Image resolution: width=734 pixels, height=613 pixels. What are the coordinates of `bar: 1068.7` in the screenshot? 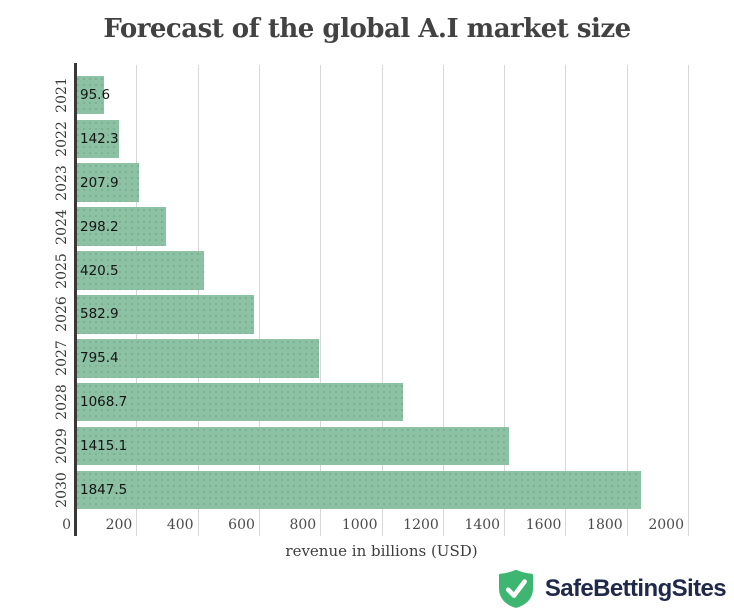 It's located at (239, 402).